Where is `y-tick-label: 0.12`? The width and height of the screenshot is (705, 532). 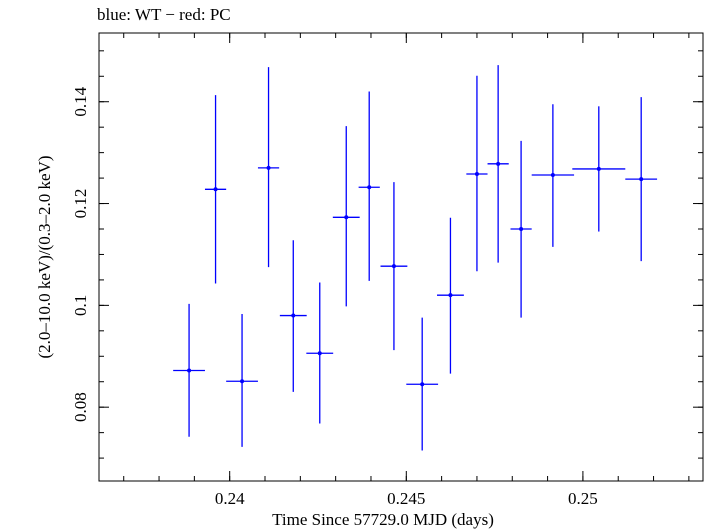
y-tick-label: 0.12 is located at coordinates (80, 204).